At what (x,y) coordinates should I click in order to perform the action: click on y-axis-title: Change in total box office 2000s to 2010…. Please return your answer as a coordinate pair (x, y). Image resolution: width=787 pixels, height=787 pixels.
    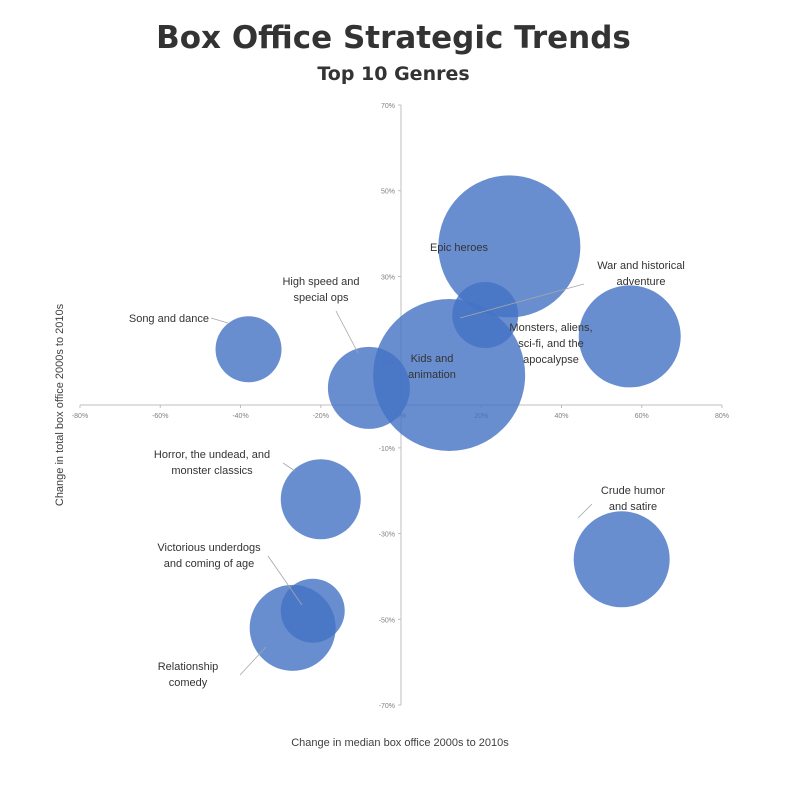
    Looking at the image, I should click on (60, 405).